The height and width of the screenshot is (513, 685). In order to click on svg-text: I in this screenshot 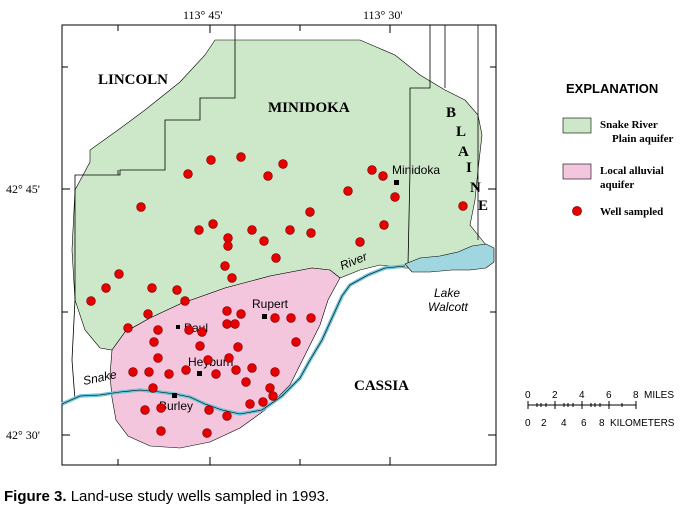, I will do `click(469, 168)`.